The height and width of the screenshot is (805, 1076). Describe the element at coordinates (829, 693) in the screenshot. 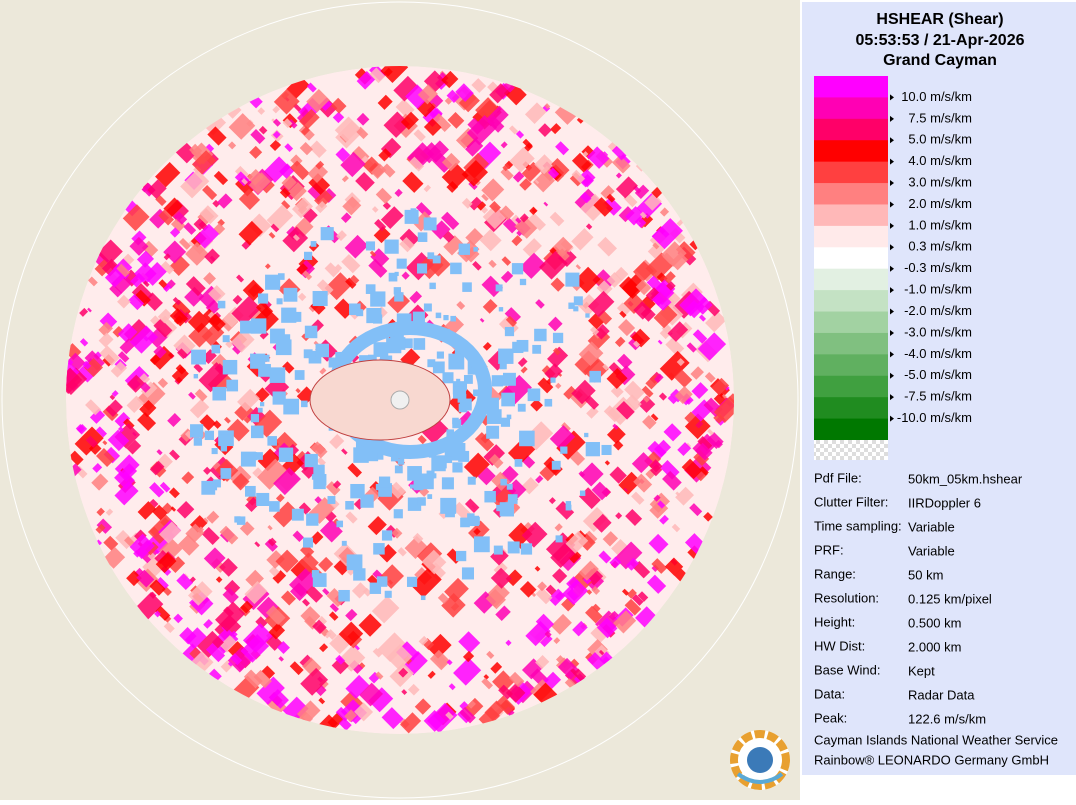

I see `info-label: Data:` at that location.